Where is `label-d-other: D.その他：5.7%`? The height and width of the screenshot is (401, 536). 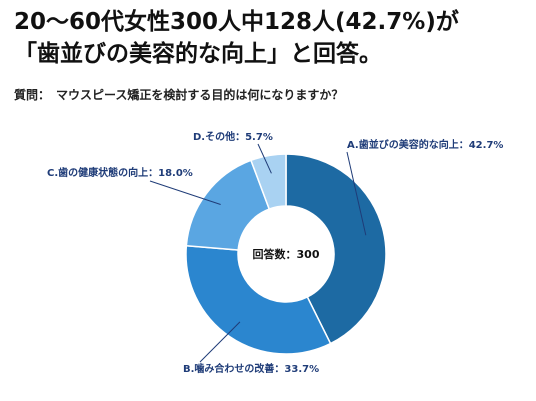
label-d-other: D.その他：5.7% is located at coordinates (233, 136).